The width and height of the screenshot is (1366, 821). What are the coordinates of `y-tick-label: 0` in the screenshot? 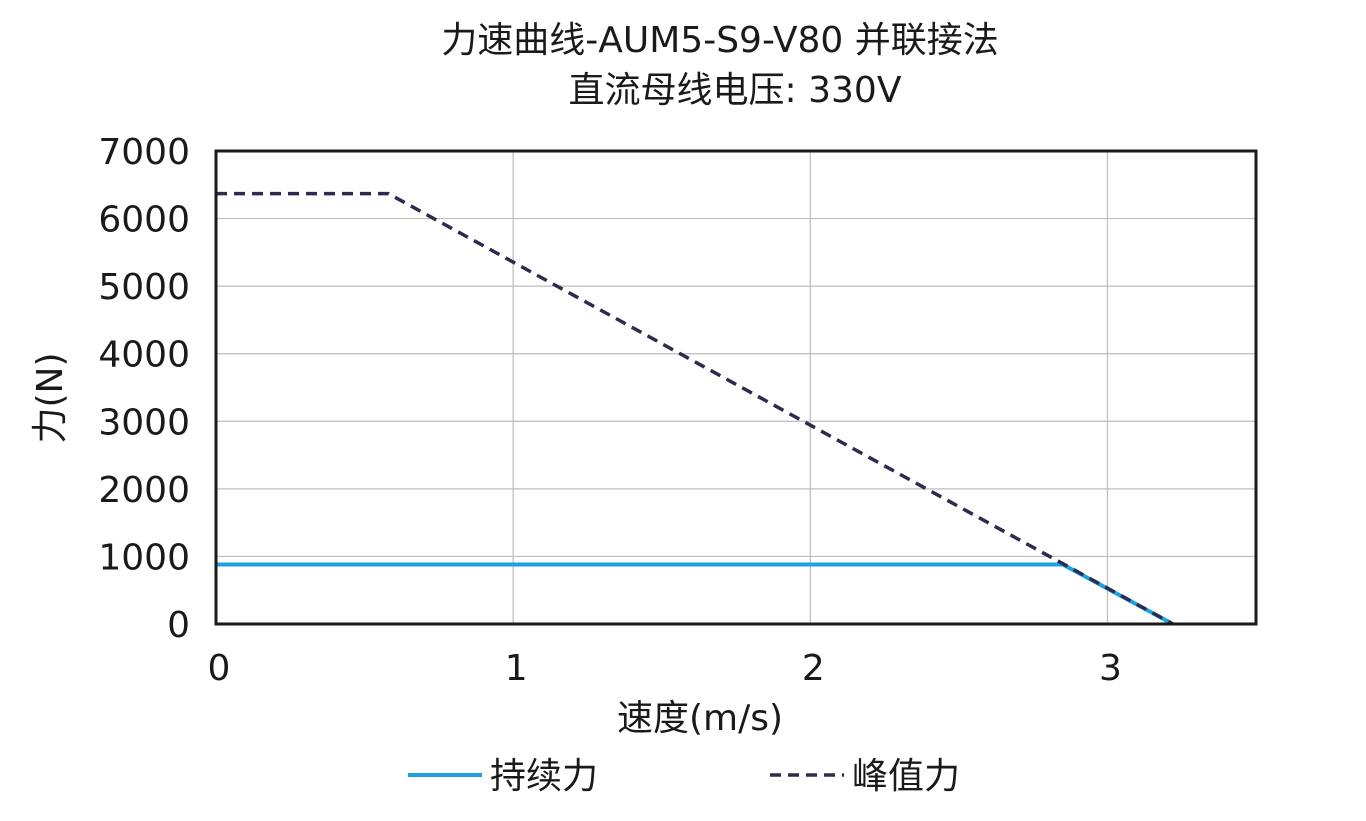 It's located at (178, 625).